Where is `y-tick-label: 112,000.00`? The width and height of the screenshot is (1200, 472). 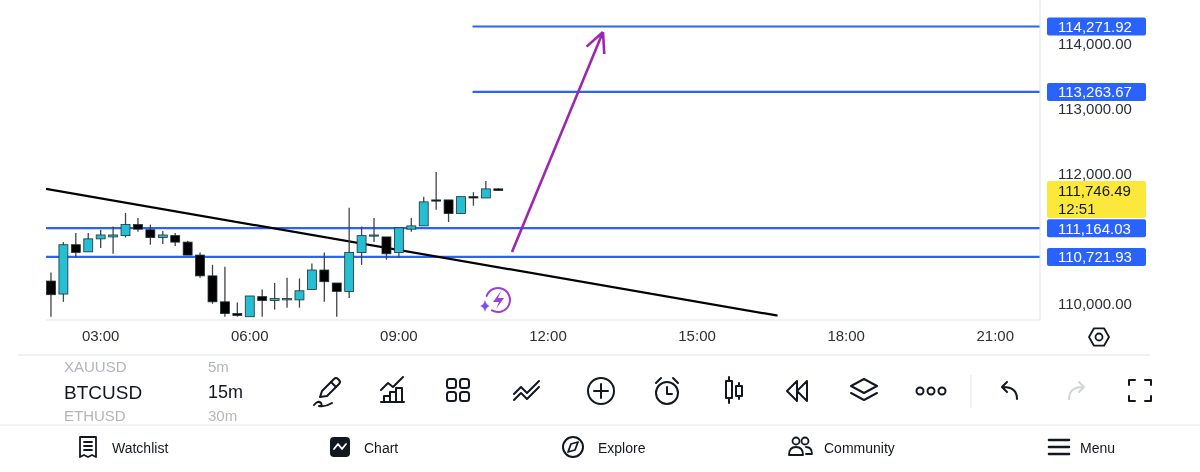 y-tick-label: 112,000.00 is located at coordinates (1095, 174).